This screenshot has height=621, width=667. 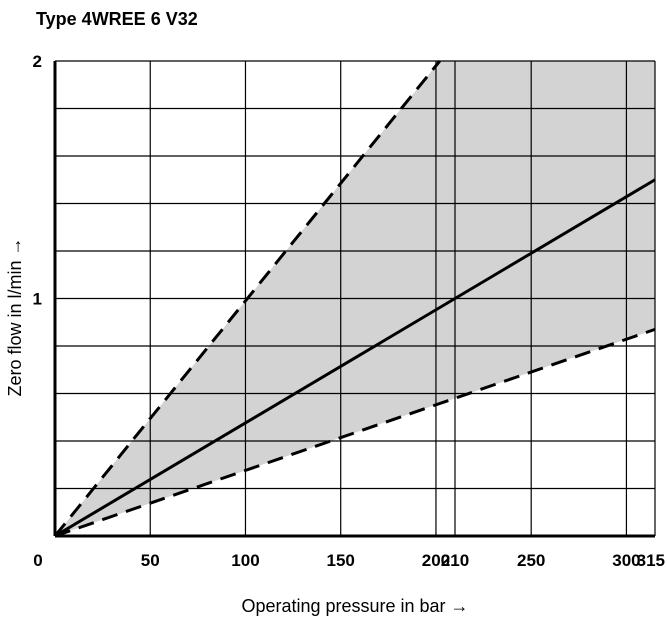 I want to click on x-tick-label: 250, so click(x=531, y=560).